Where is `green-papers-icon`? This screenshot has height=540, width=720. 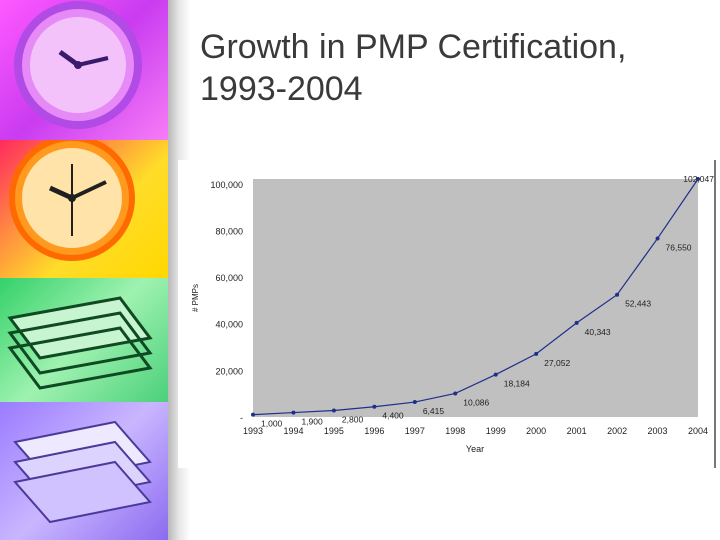
green-papers-icon is located at coordinates (80, 343).